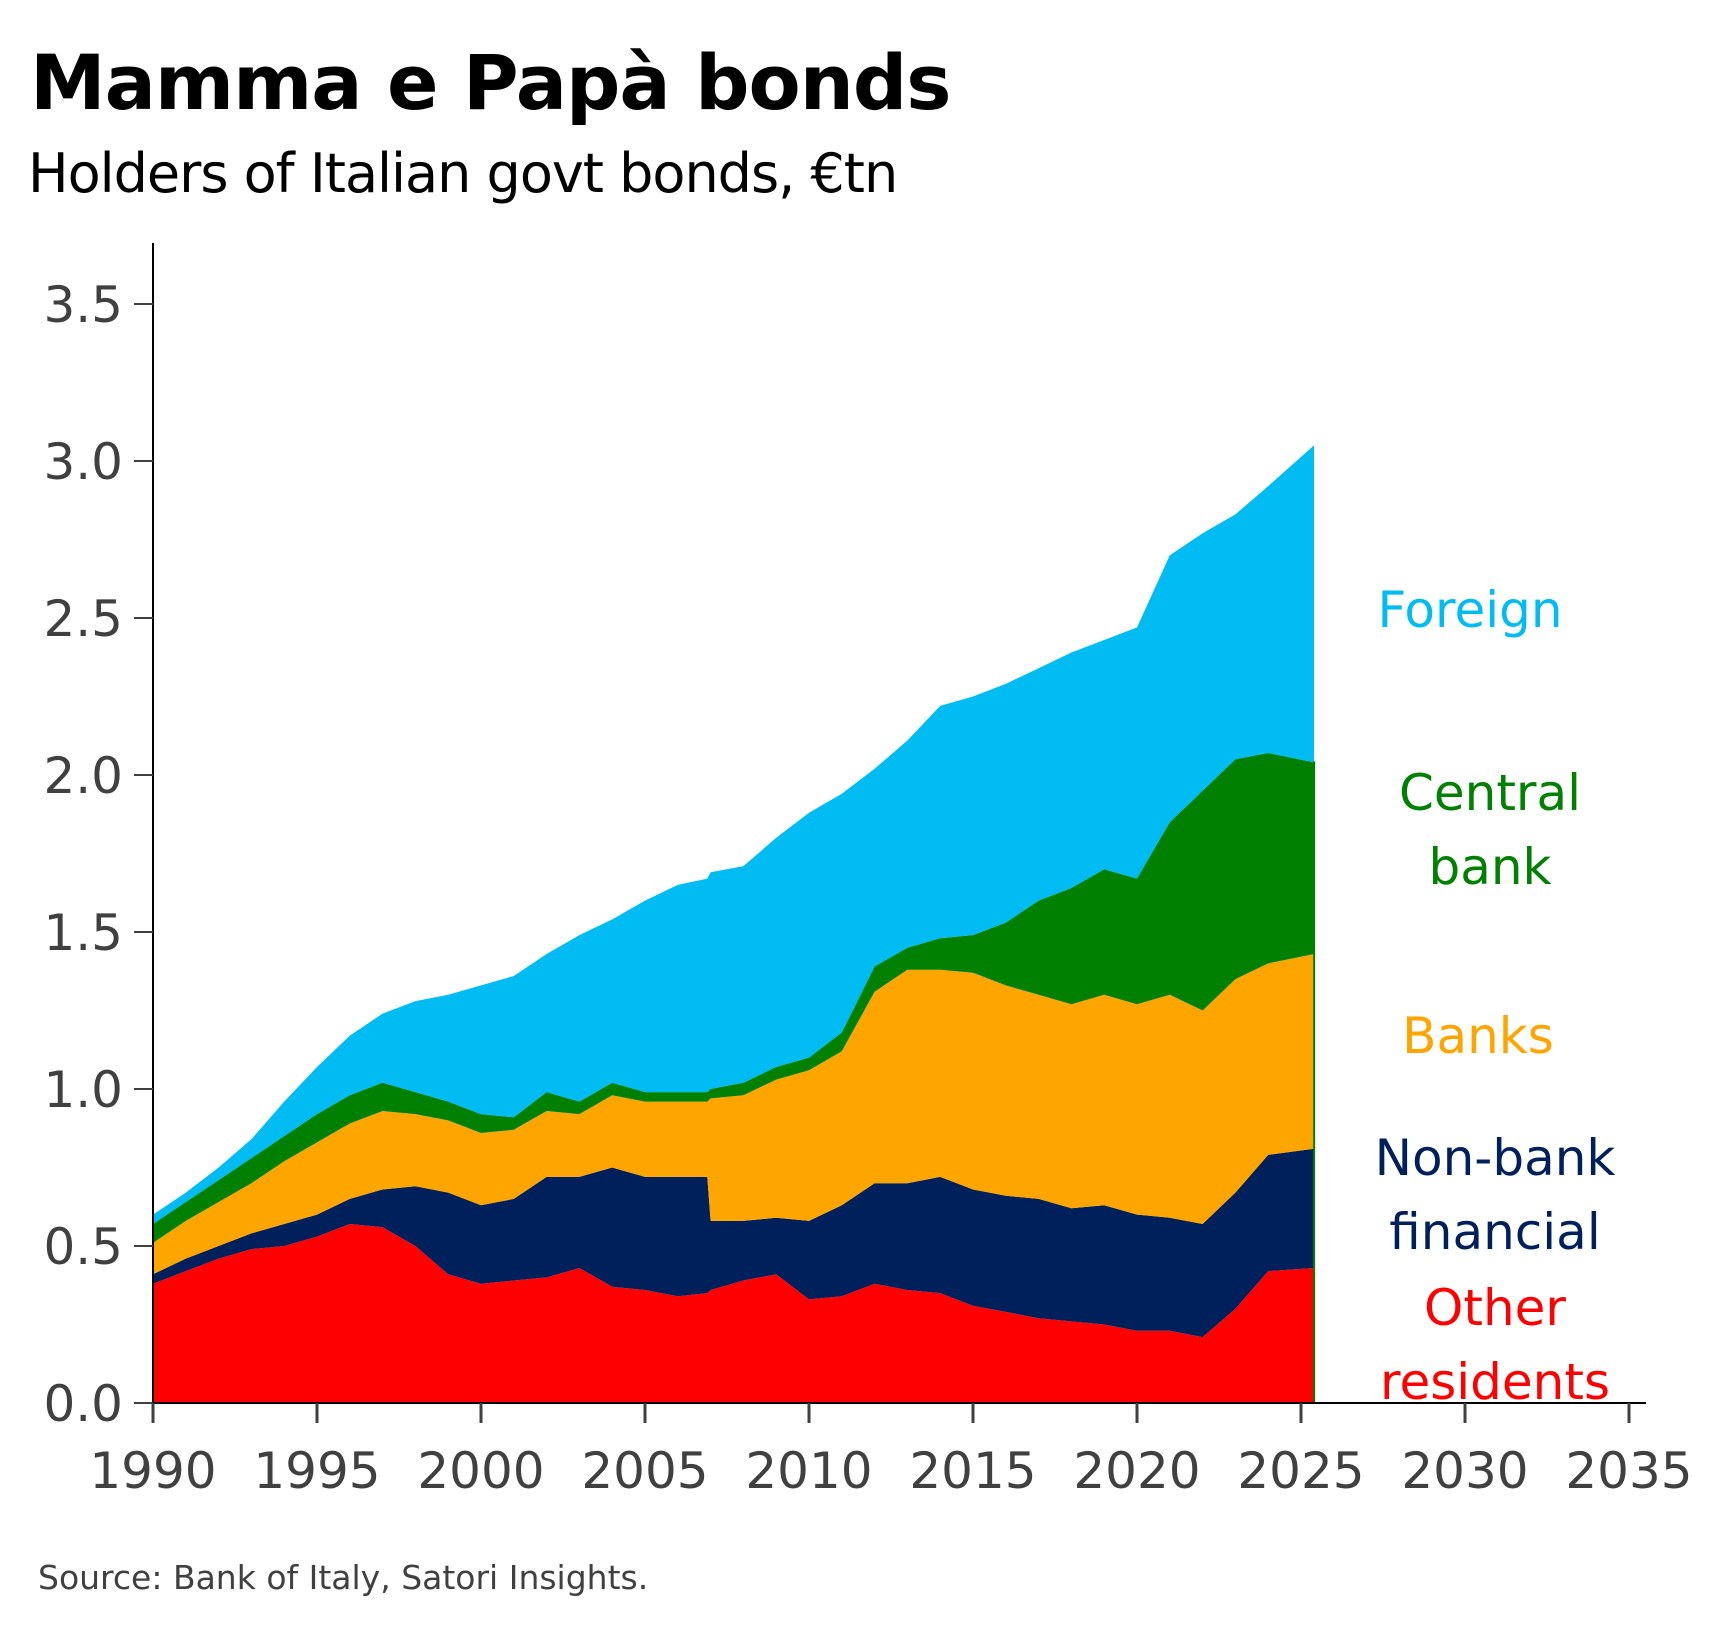 Image resolution: width=1718 pixels, height=1635 pixels. I want to click on x-tick-label: 2015, so click(972, 1471).